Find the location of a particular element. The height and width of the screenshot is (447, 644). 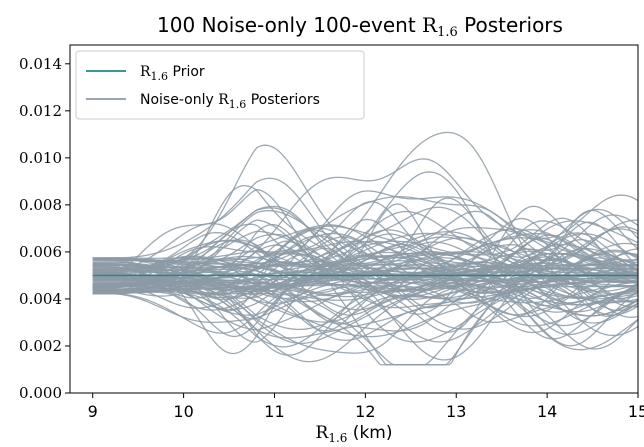

legend-entries: R1.6 Prior Noise-only R1.6 Posteriors is located at coordinates (203, 87).